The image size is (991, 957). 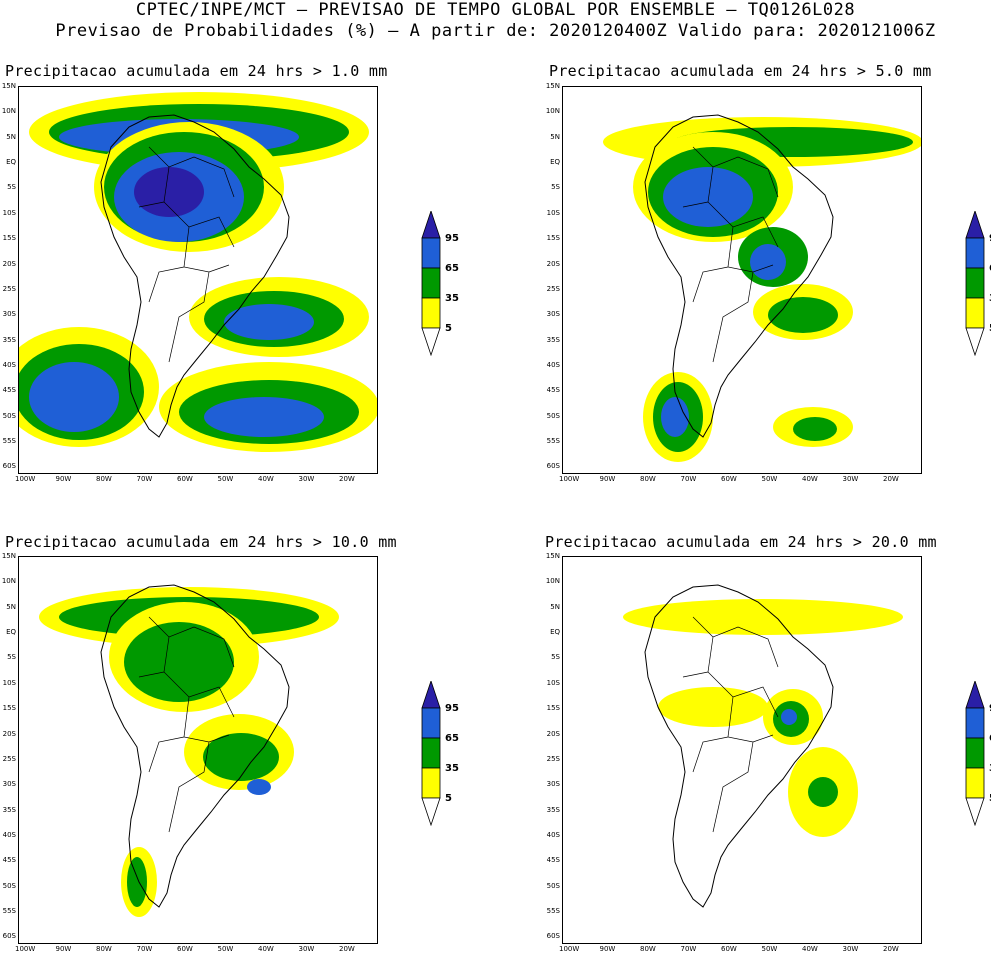 I want to click on map-panel-20mm, so click(x=742, y=750).